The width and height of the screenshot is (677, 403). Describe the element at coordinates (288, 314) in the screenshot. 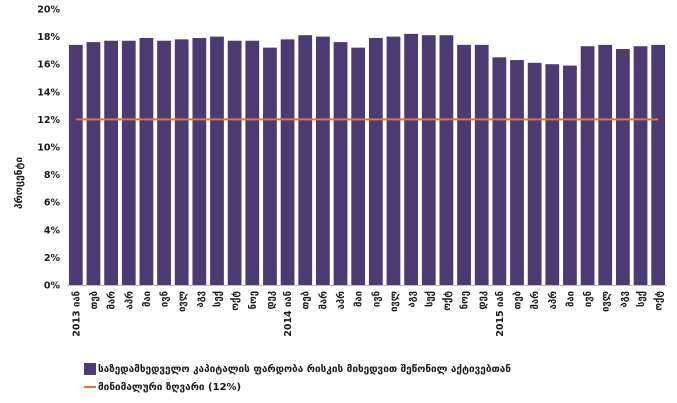

I see `x-tick-label: 2014 იან` at that location.